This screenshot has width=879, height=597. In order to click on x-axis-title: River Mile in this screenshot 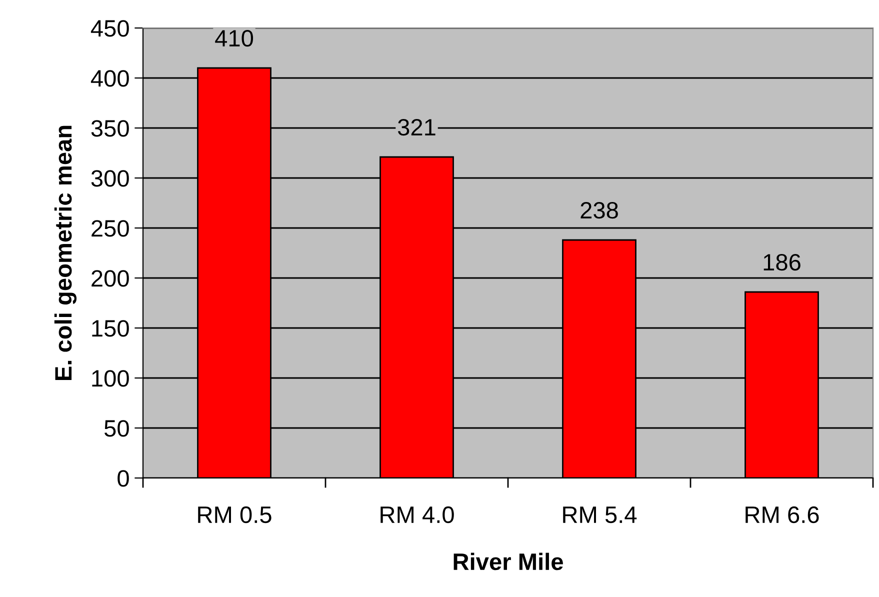, I will do `click(508, 561)`.